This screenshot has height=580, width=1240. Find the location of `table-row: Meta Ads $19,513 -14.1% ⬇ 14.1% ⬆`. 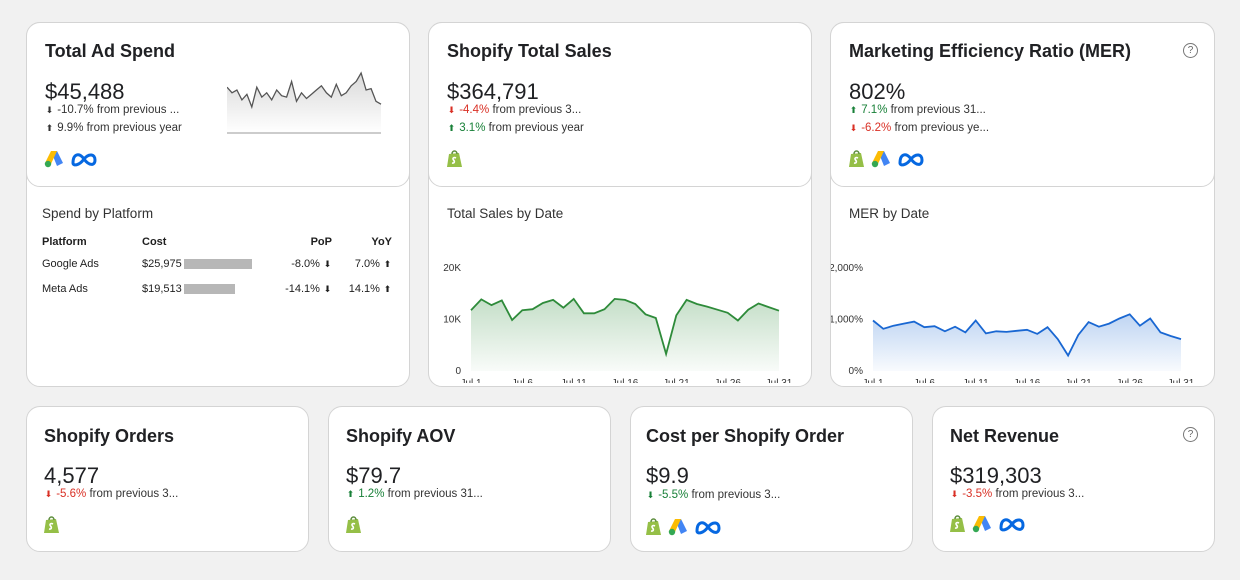

table-row: Meta Ads $19,513 -14.1% ⬇ 14.1% ⬆ is located at coordinates (217, 288).